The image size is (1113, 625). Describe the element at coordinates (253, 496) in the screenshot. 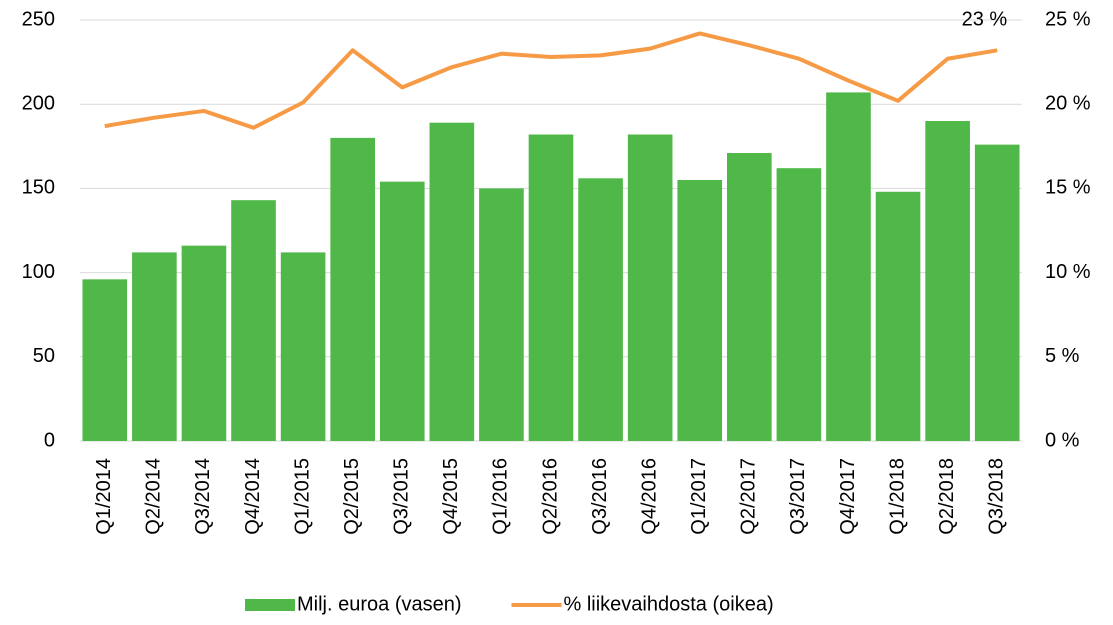

I see `x-tick-label: Q4/2014` at that location.